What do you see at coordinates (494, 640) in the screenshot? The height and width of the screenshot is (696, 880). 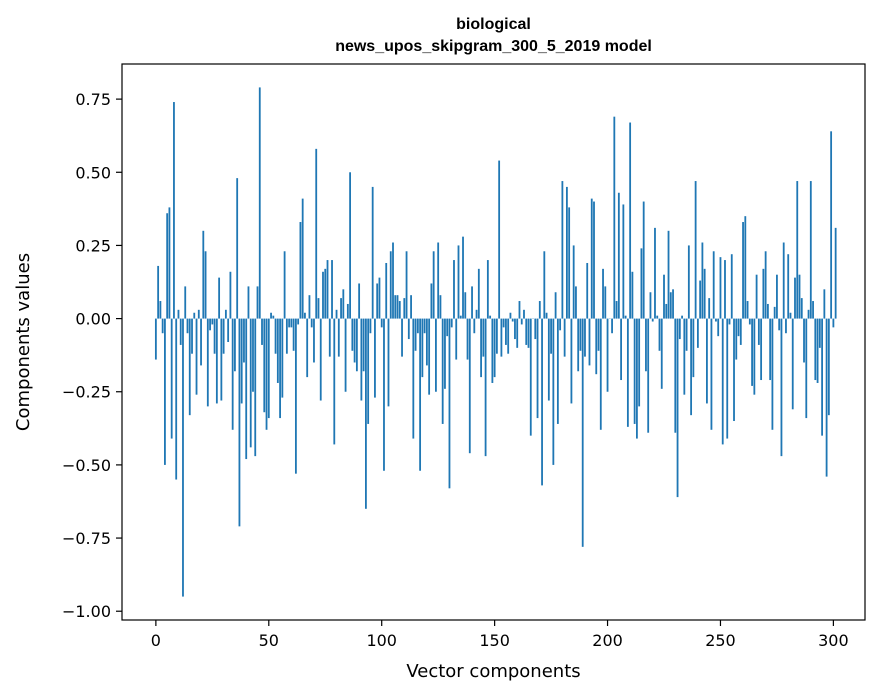 I see `x-tick-label: 150` at bounding box center [494, 640].